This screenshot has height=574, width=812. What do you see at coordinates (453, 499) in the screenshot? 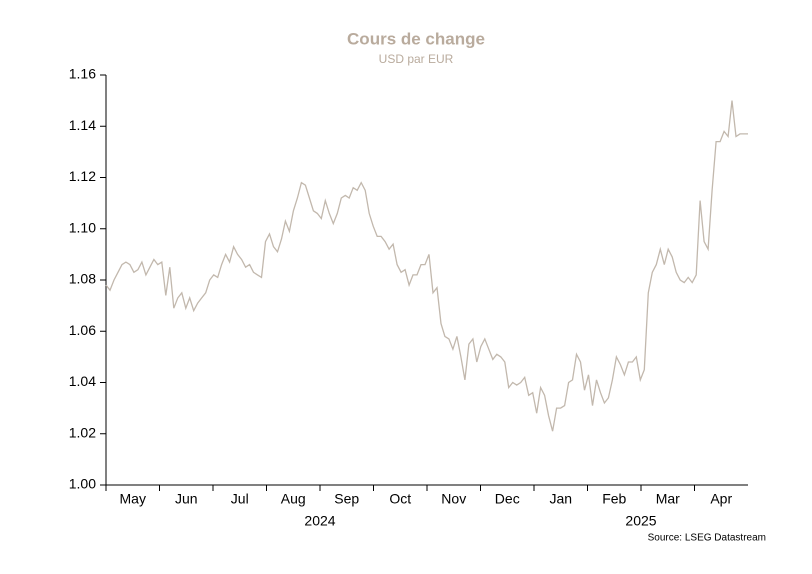
I see `x-tick-label: Nov` at bounding box center [453, 499].